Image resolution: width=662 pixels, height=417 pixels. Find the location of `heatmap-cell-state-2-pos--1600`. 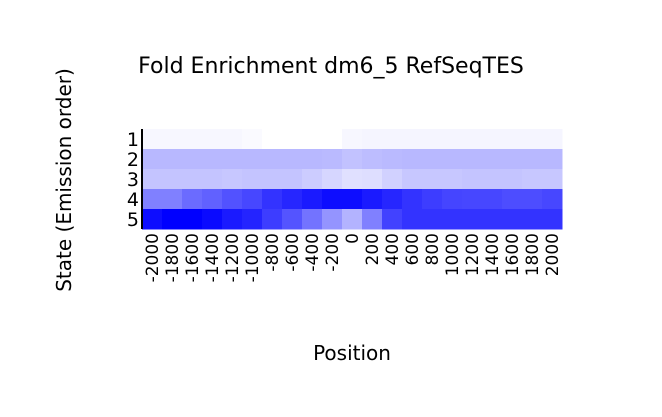

heatmap-cell-state-2-pos--1600 is located at coordinates (192, 159).